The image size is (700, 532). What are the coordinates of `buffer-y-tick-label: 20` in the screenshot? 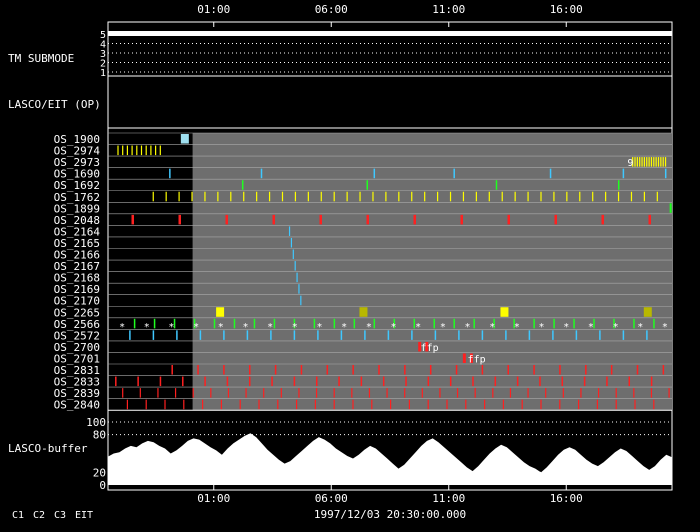 It's located at (99, 472).